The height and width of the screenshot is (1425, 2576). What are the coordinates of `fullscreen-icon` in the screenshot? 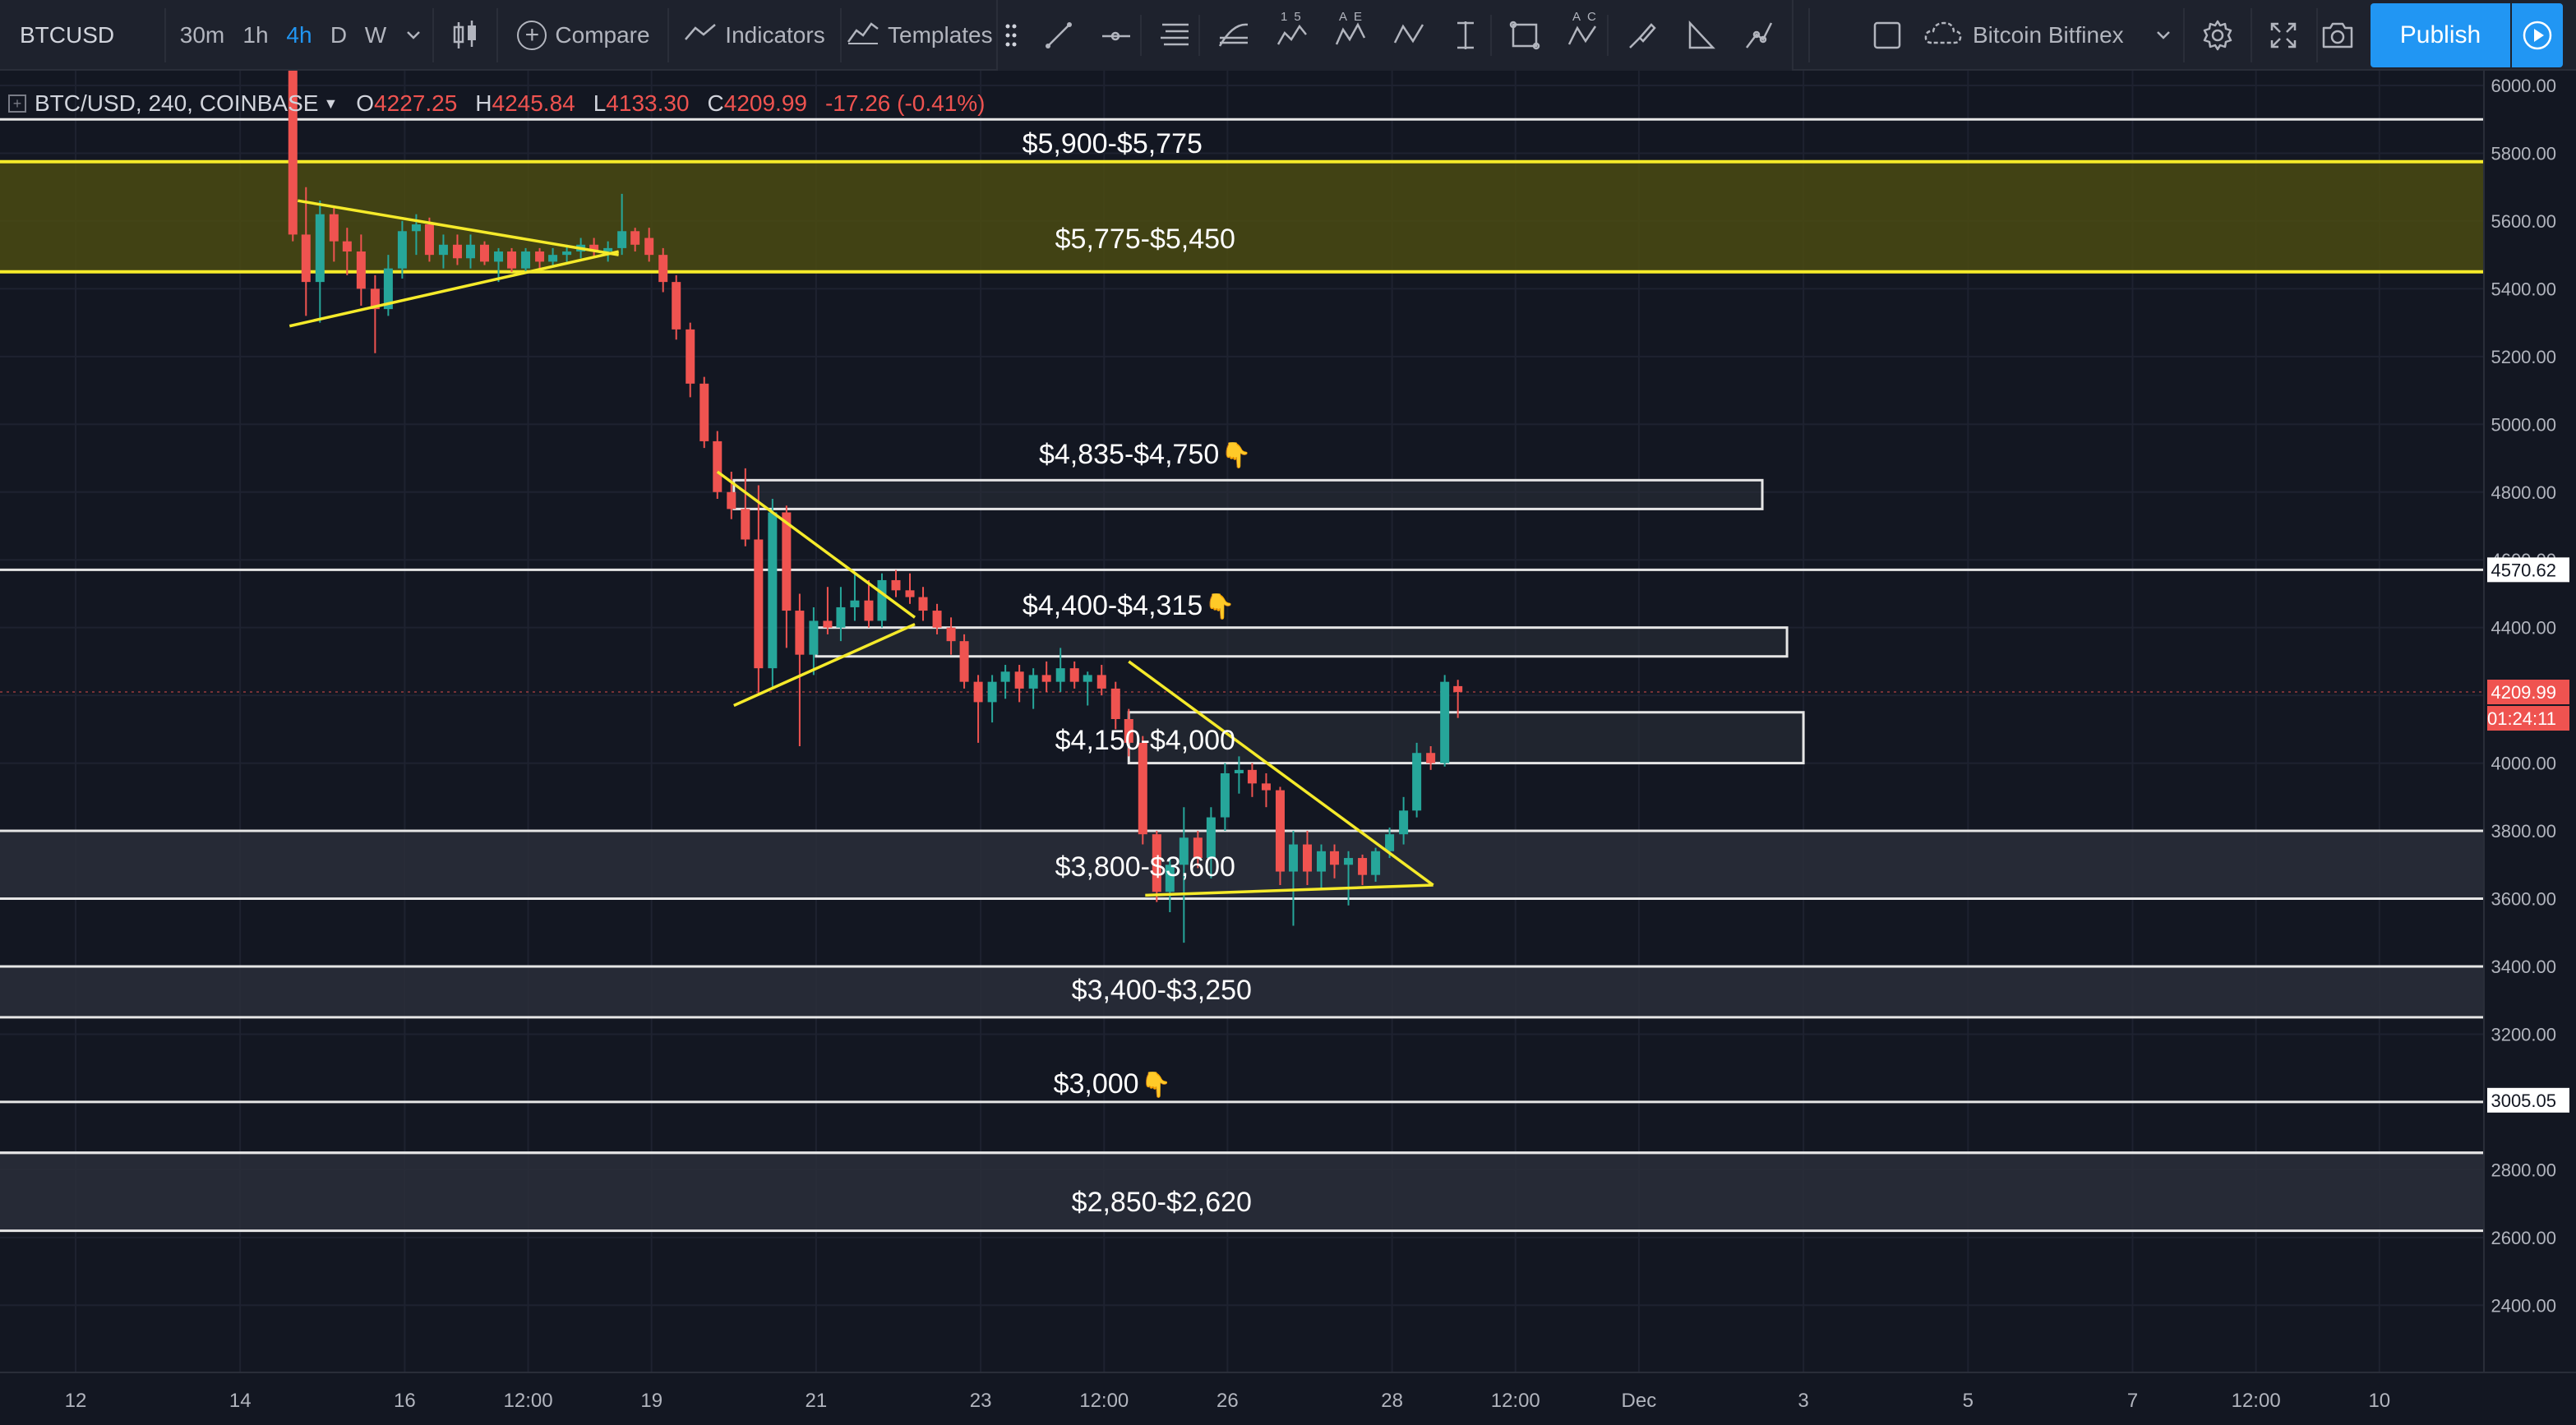 It's located at (2283, 36).